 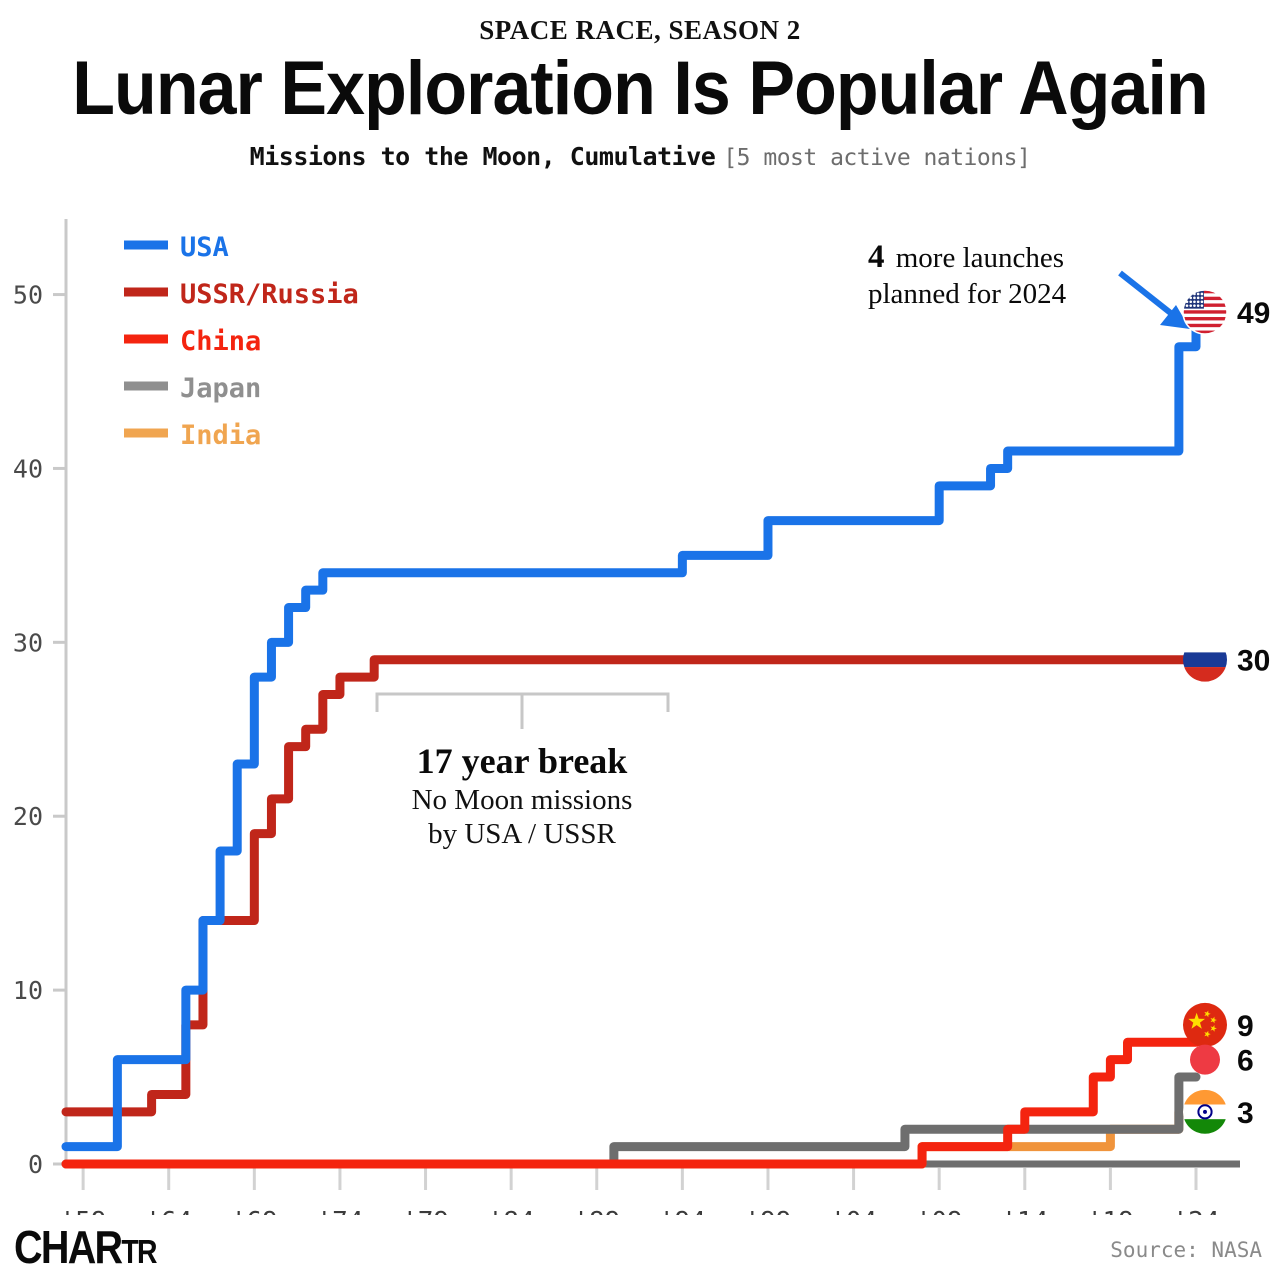 What do you see at coordinates (35, 1164) in the screenshot?
I see `y-tick-label: 0` at bounding box center [35, 1164].